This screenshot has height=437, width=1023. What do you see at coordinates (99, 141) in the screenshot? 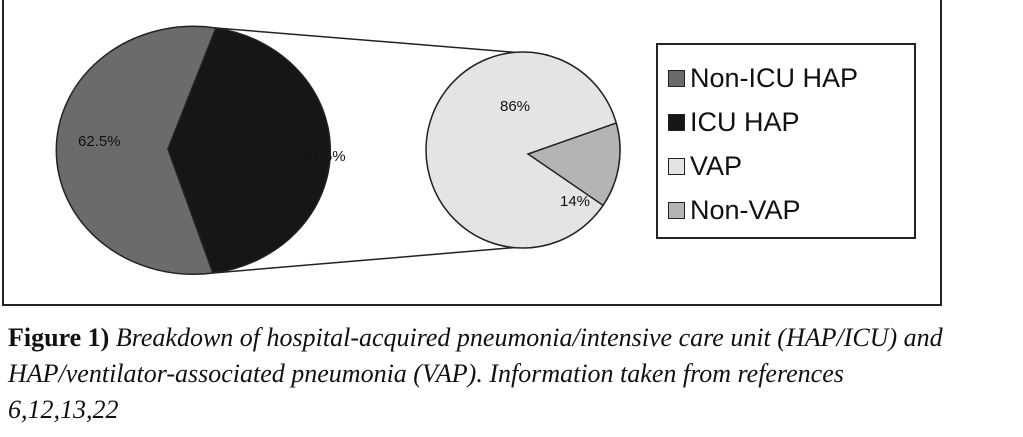
I see `slice-label-non-icu-hap: 62.5%` at bounding box center [99, 141].